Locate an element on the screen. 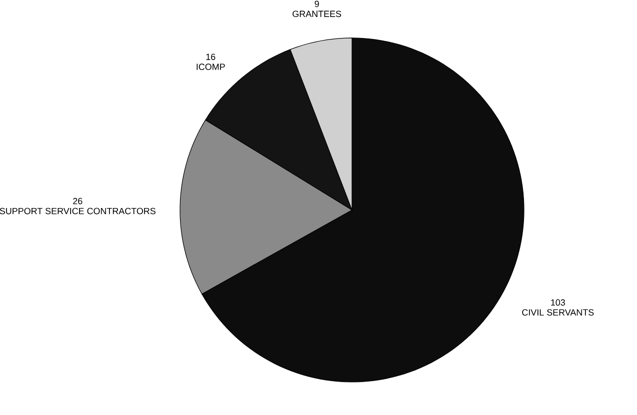  data-label: 26 is located at coordinates (77, 201).